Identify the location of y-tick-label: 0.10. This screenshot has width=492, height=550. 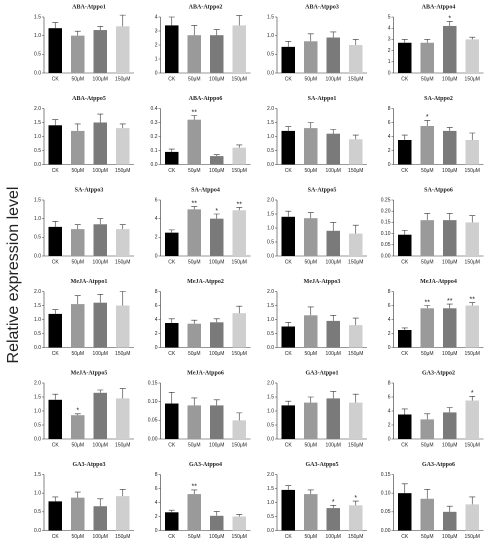
(386, 493).